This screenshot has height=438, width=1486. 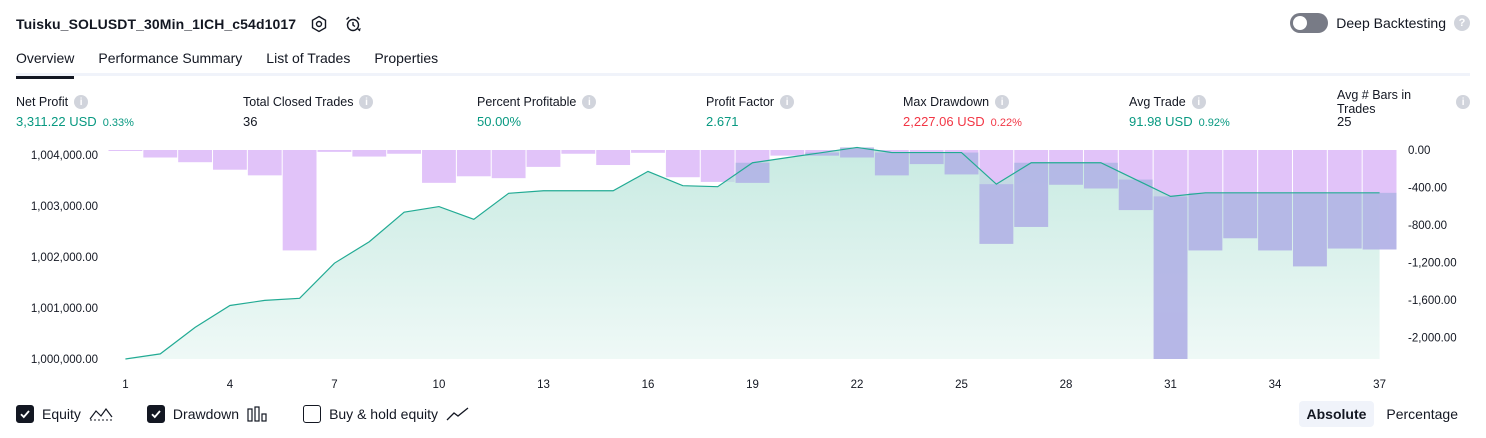 What do you see at coordinates (230, 385) in the screenshot?
I see `x-axis-tick: 4` at bounding box center [230, 385].